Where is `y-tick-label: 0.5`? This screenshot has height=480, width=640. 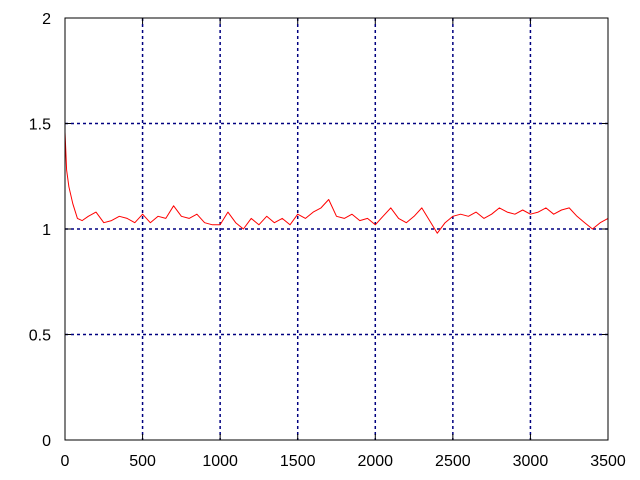 y-tick-label: 0.5 is located at coordinates (40, 336).